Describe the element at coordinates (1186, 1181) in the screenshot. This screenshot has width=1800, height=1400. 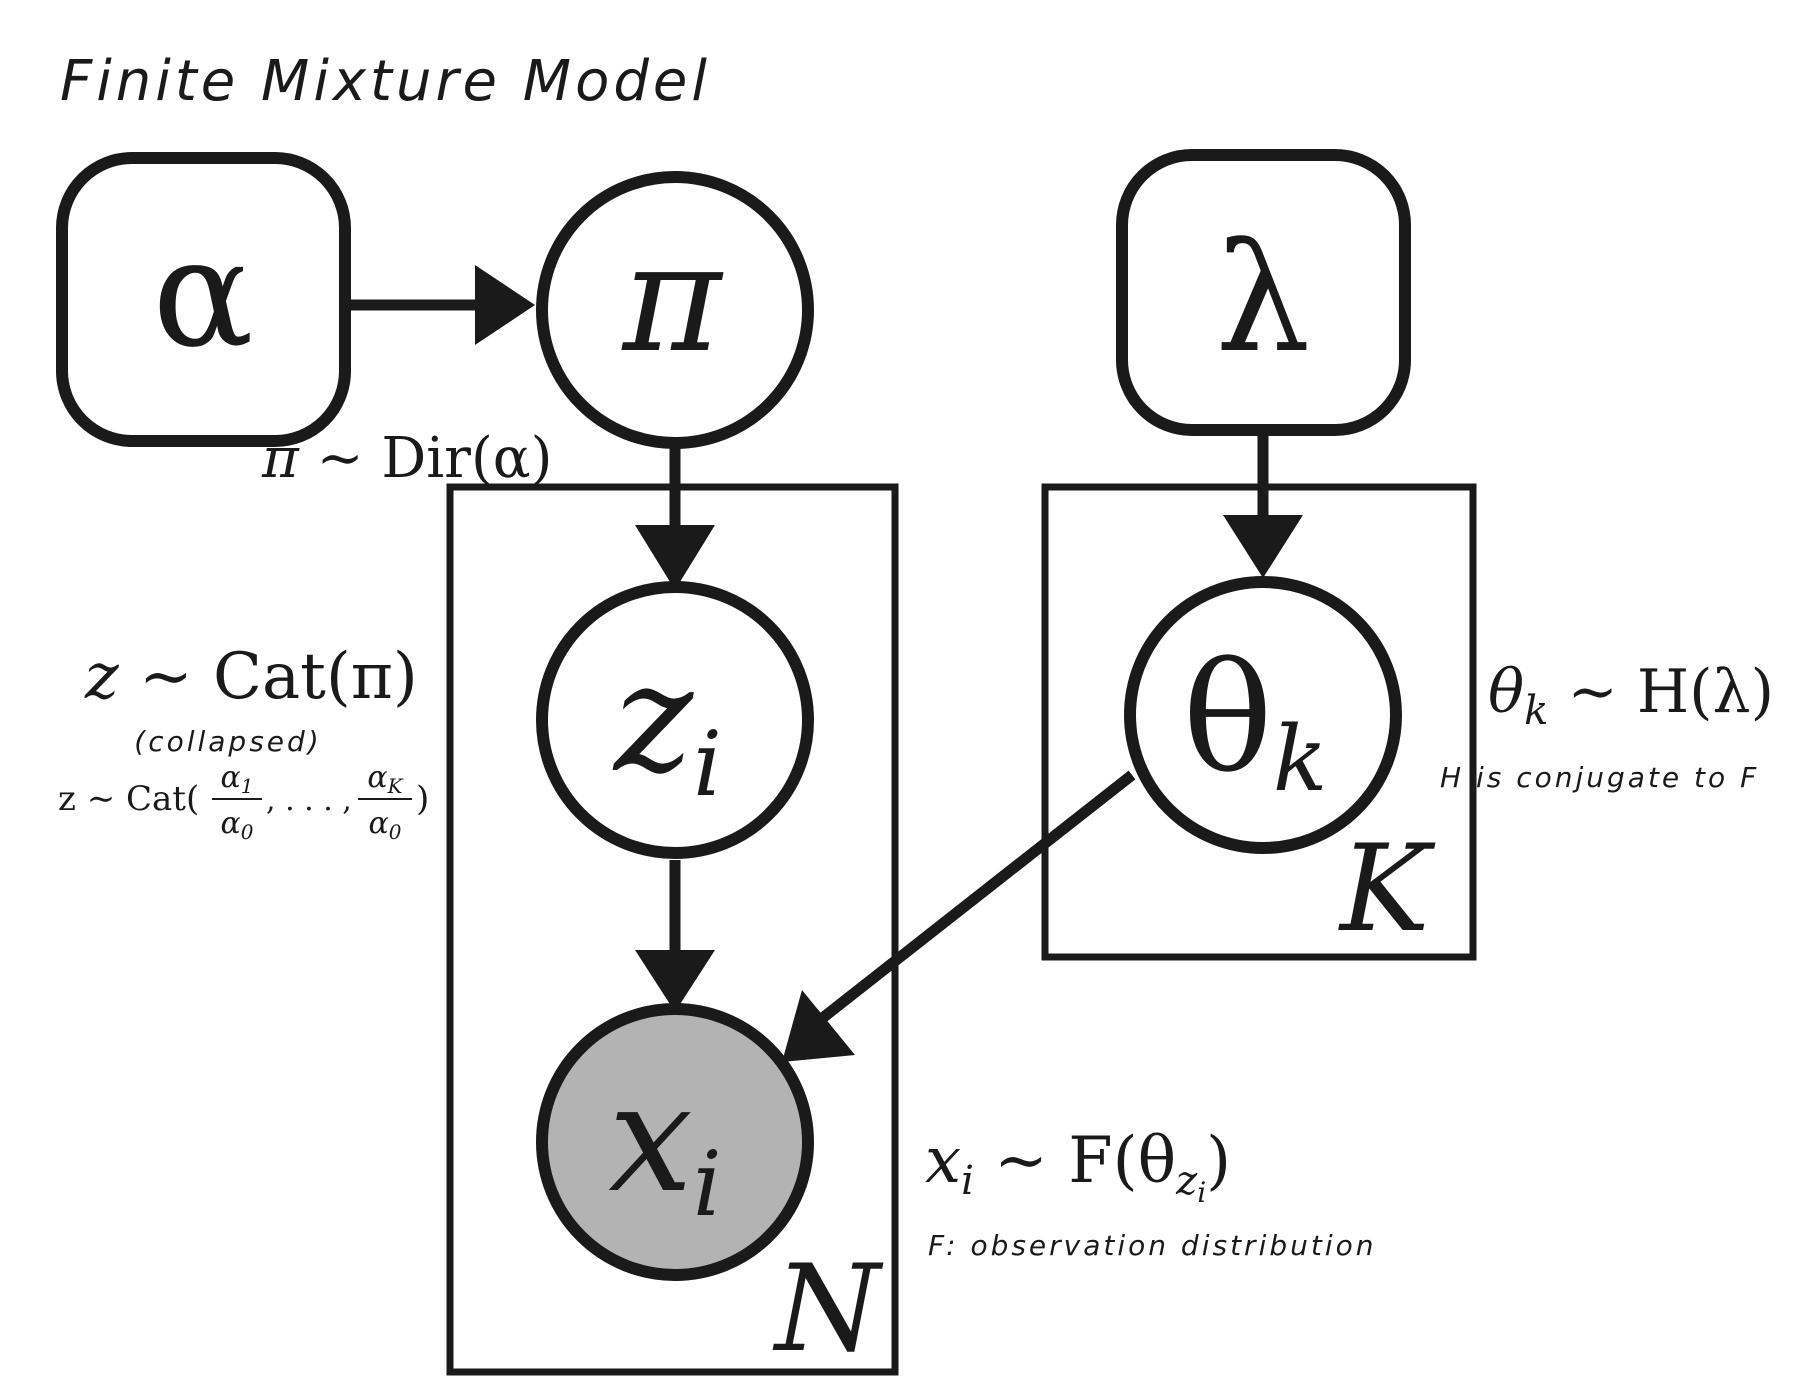
I see `x-dist-rhs-sub: z` at that location.